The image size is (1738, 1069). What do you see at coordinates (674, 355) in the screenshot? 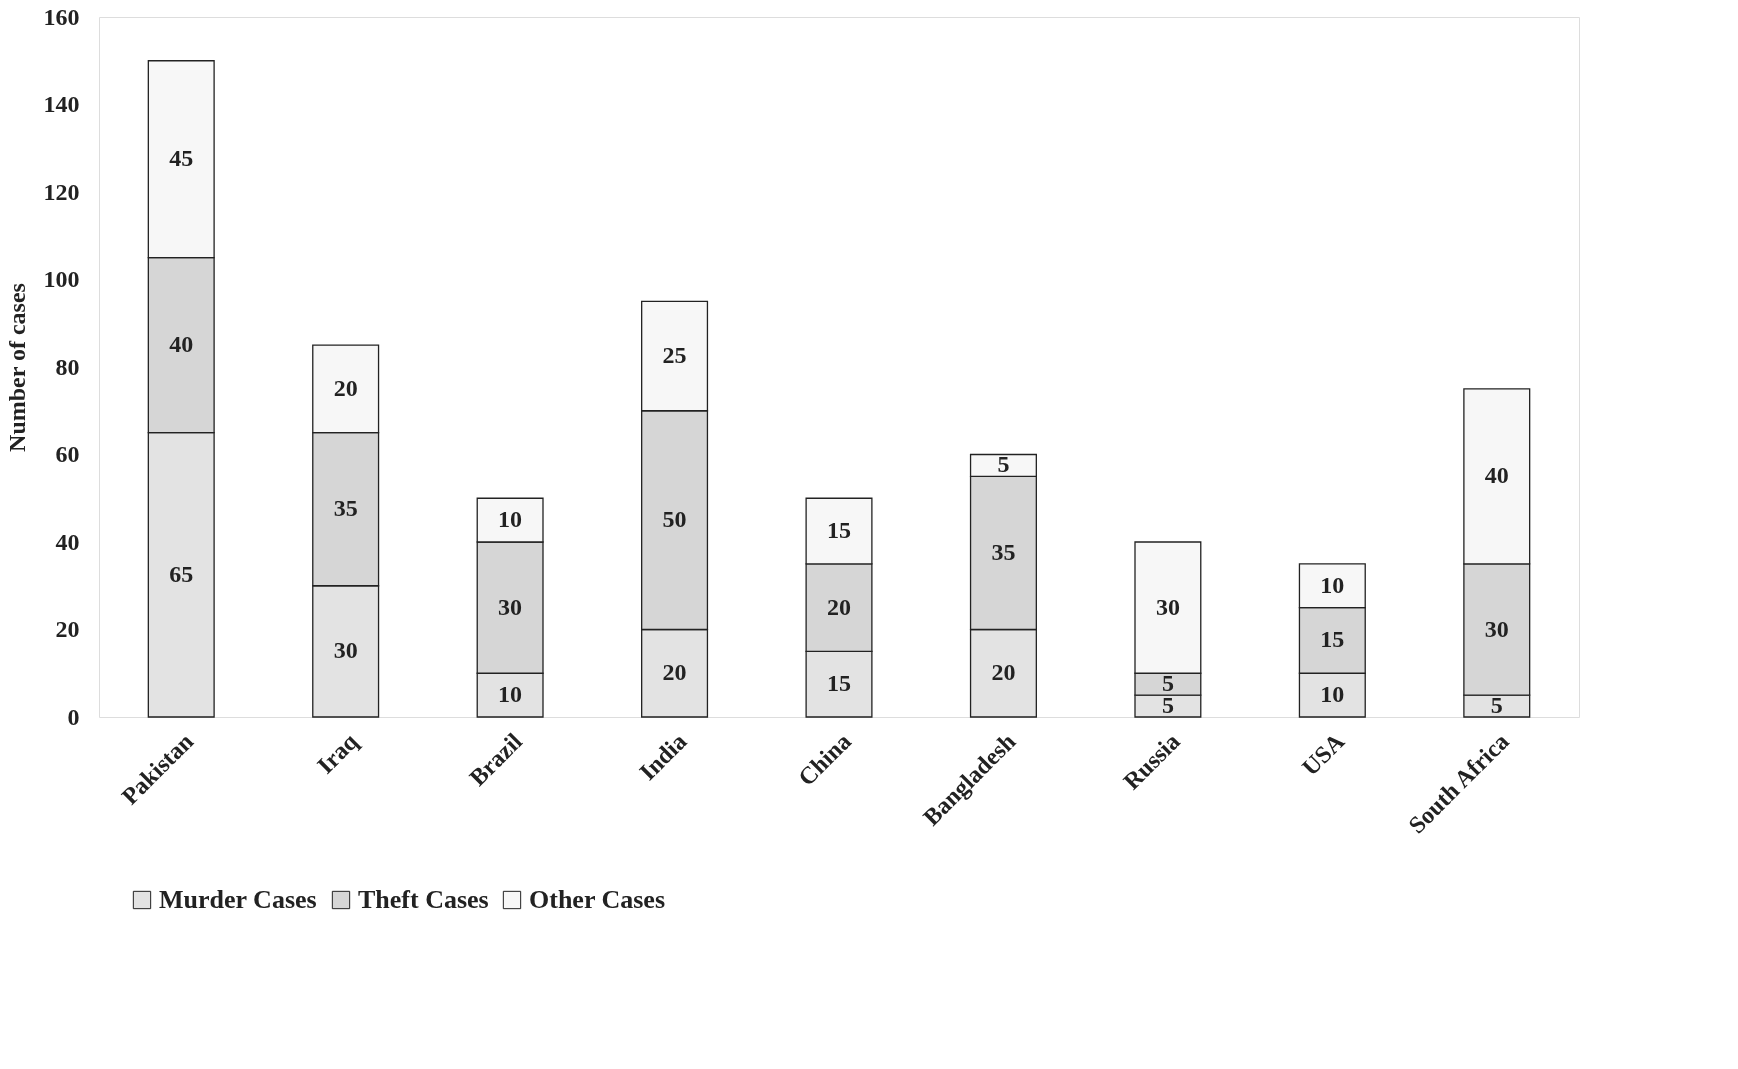
I see `data-label: 25` at bounding box center [674, 355].